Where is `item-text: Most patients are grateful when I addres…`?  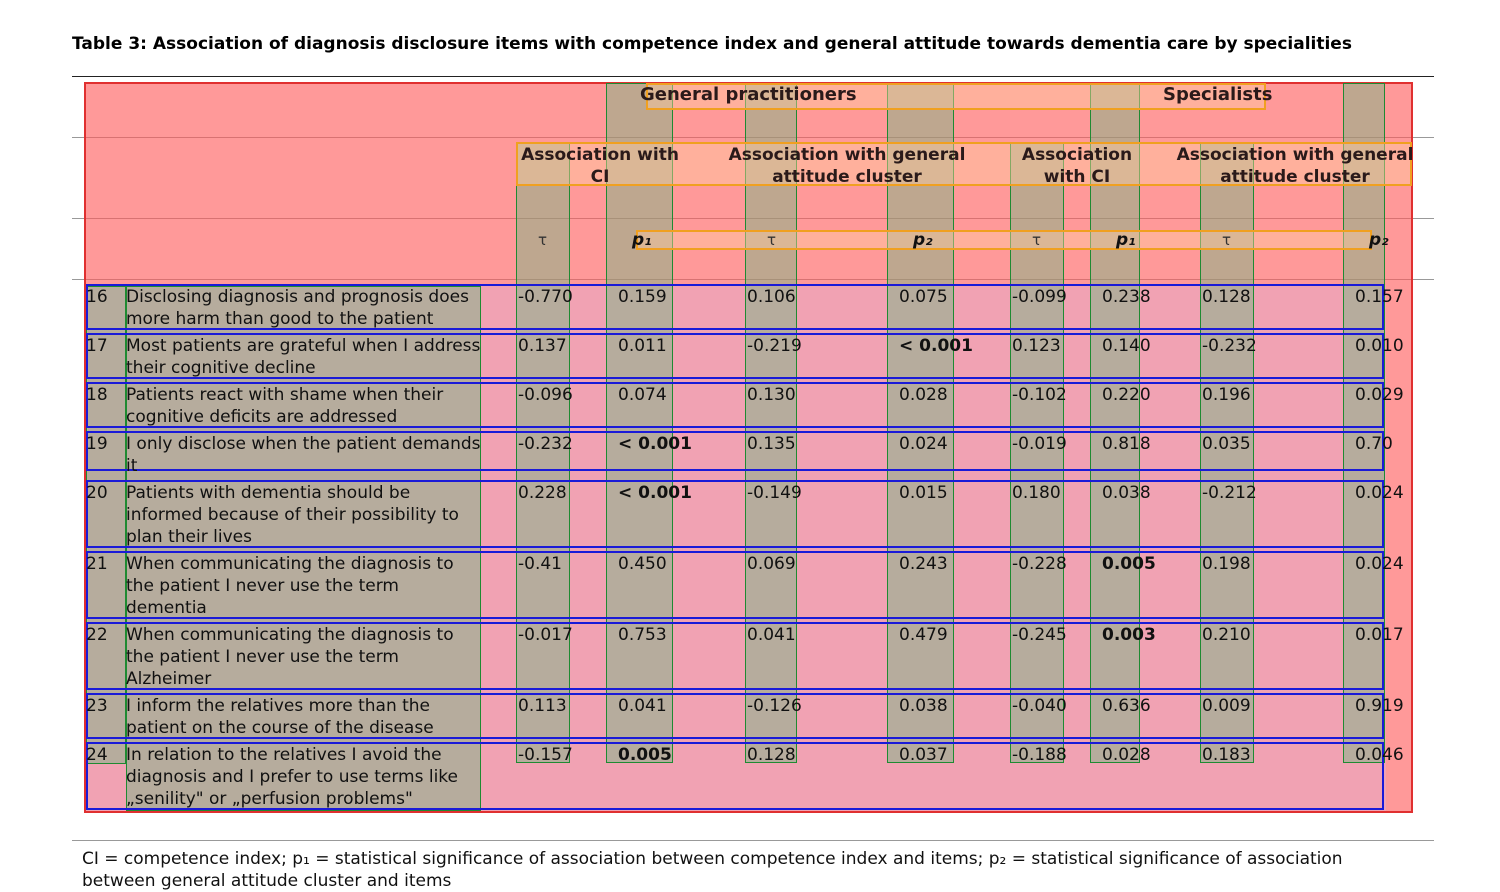
item-text: Most patients are grateful when I addres… is located at coordinates (303, 357).